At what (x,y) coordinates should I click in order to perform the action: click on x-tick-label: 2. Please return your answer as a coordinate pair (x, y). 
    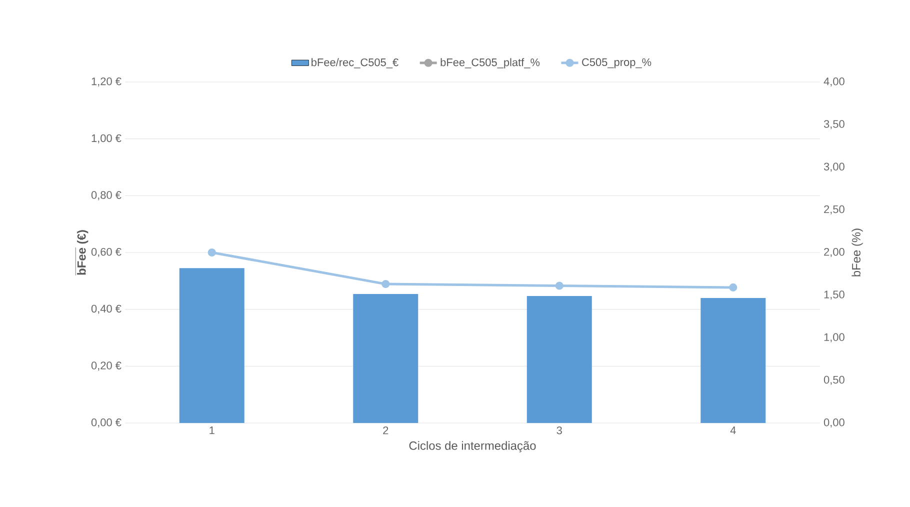
    Looking at the image, I should click on (385, 430).